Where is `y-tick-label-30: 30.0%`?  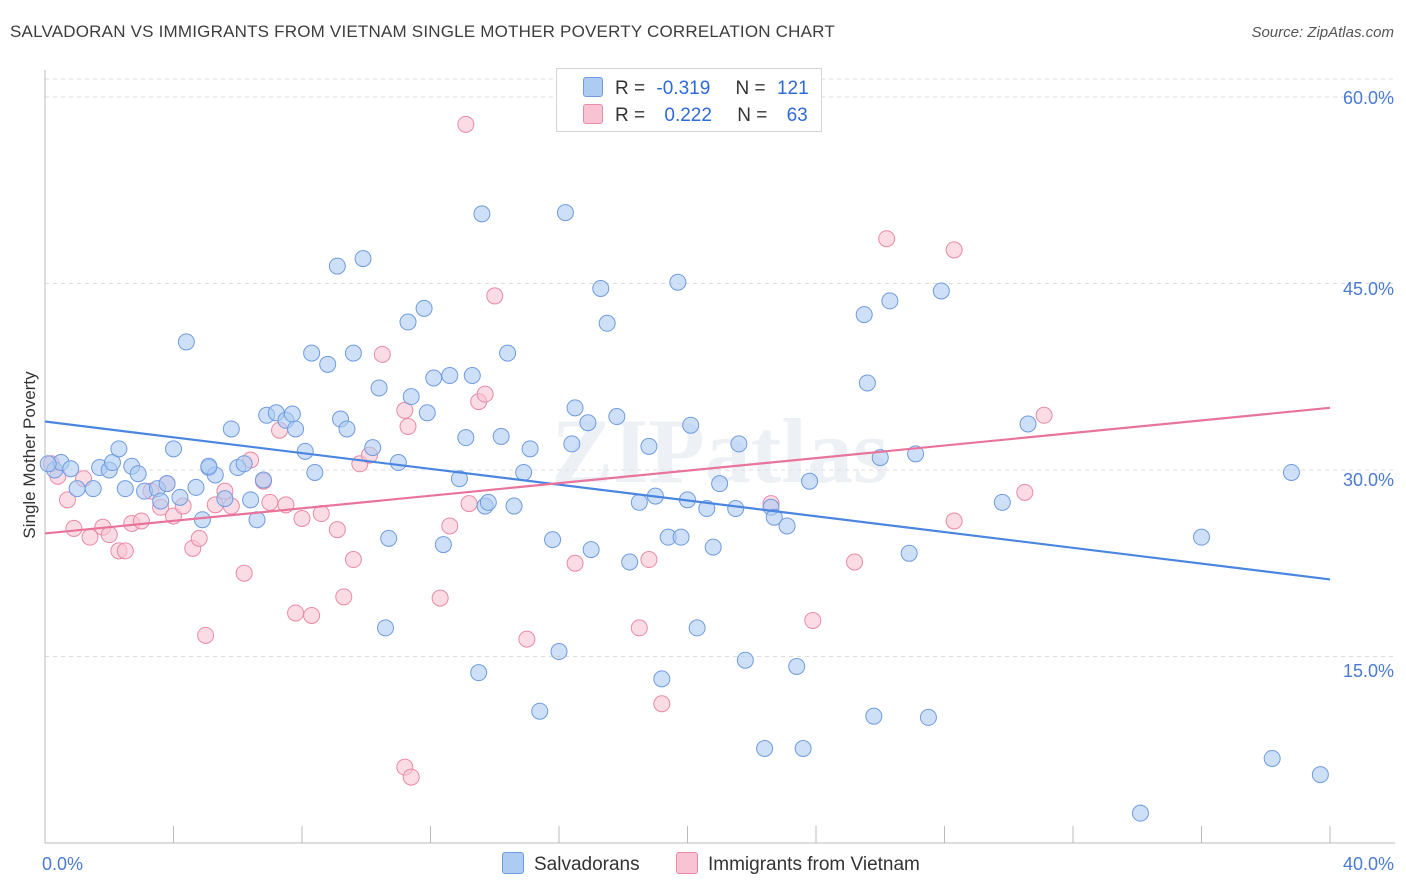 y-tick-label-30: 30.0% is located at coordinates (1368, 480).